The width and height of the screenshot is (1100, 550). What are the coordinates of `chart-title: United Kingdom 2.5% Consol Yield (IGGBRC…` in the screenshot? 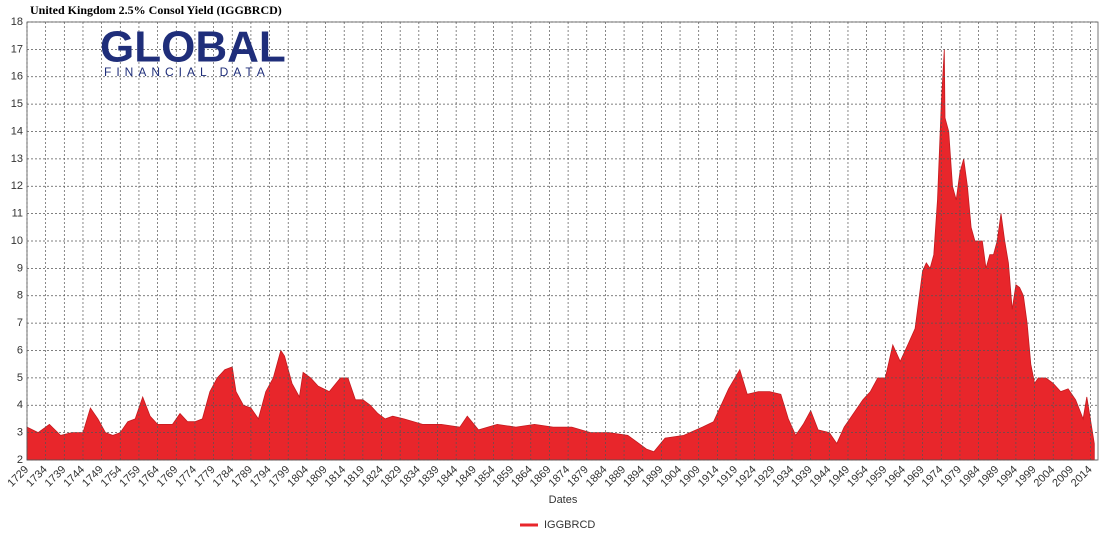 It's located at (156, 10).